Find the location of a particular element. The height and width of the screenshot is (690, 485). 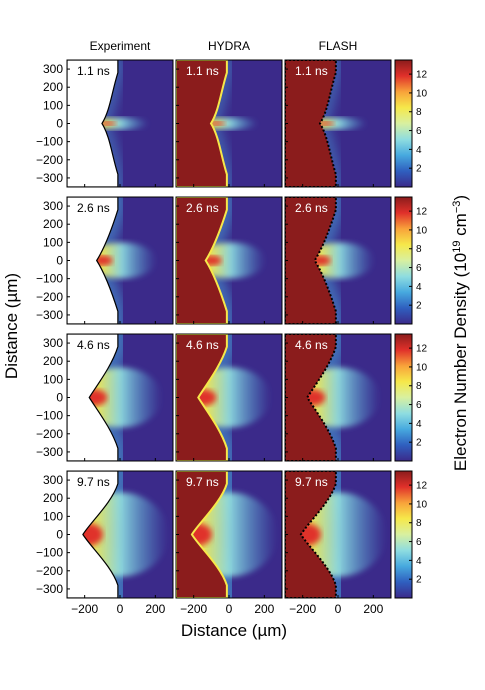

column-title-experiment: Experiment is located at coordinates (120, 46).